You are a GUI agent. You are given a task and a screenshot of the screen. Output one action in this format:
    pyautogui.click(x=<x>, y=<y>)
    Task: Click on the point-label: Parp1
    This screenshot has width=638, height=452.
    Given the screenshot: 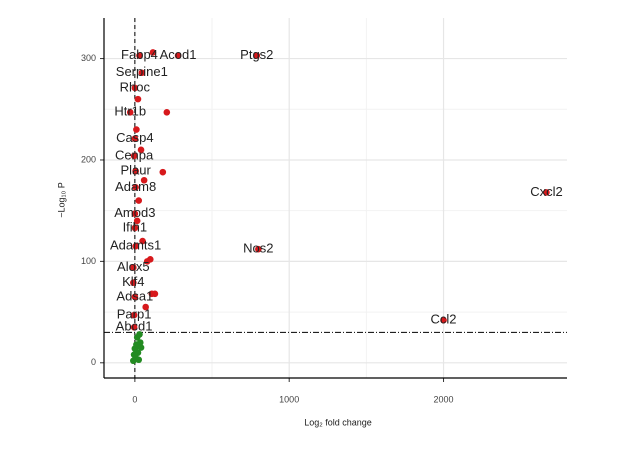 What is the action you would take?
    pyautogui.click(x=134, y=314)
    